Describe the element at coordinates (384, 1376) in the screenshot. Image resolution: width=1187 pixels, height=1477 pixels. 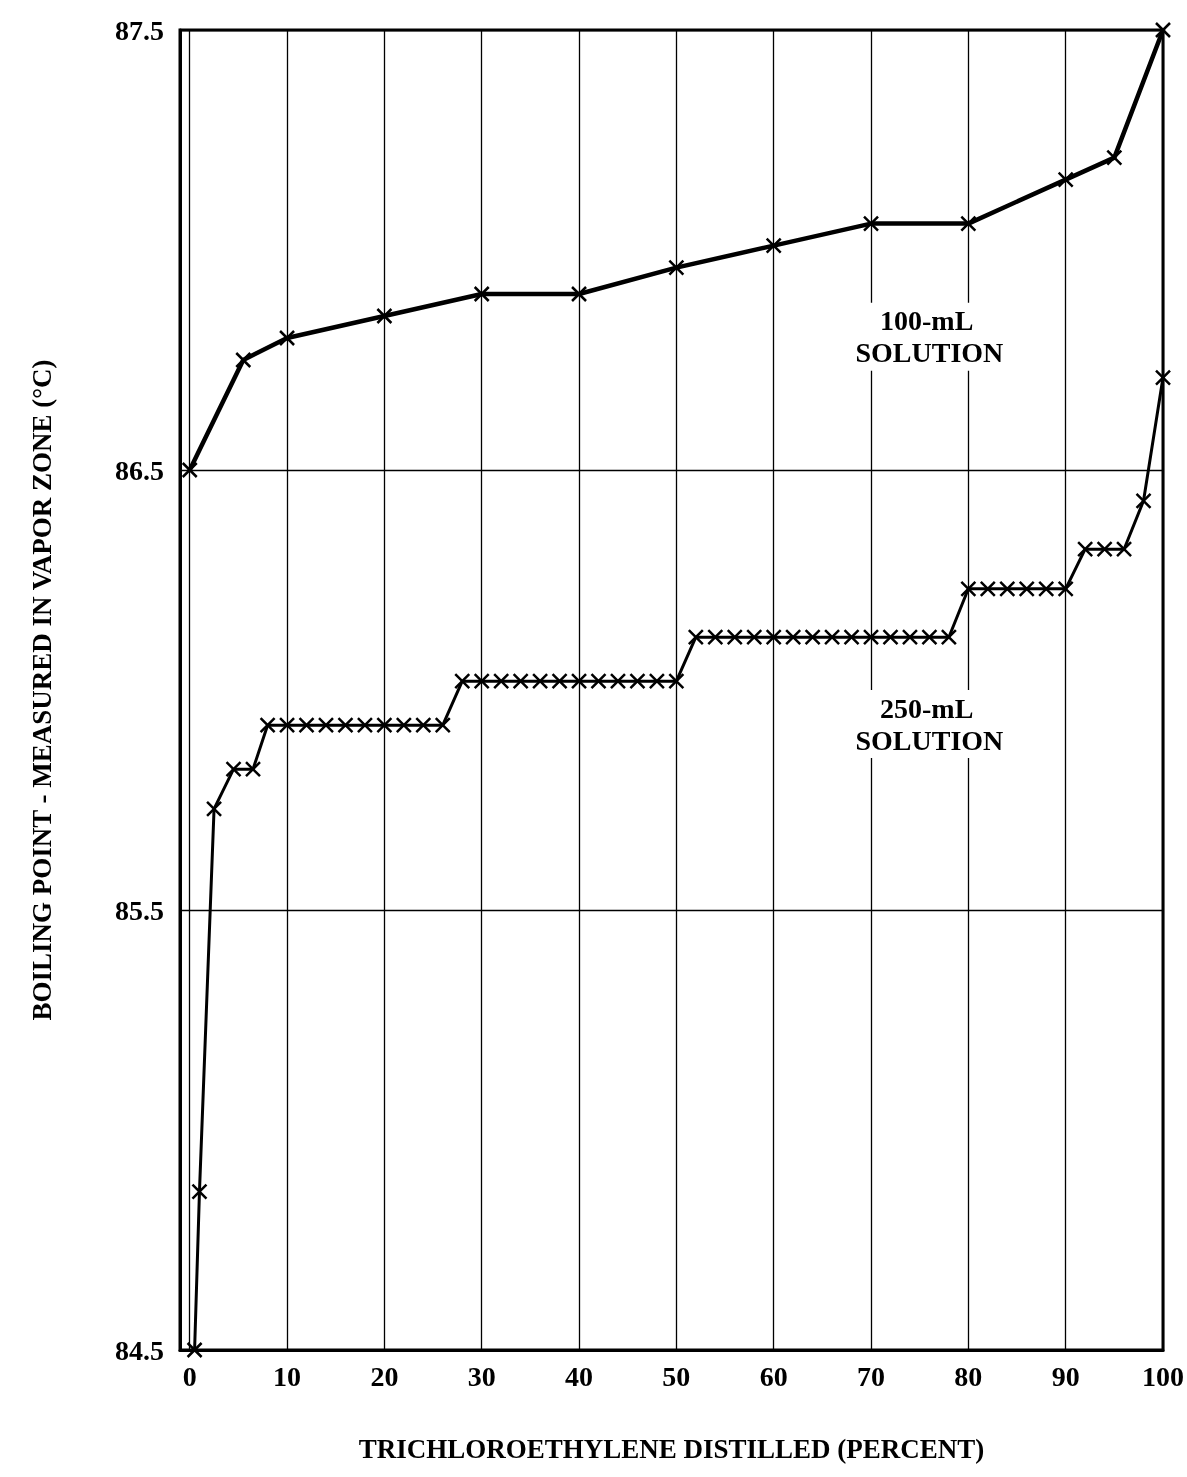
I see `x-tick-label: 20` at that location.